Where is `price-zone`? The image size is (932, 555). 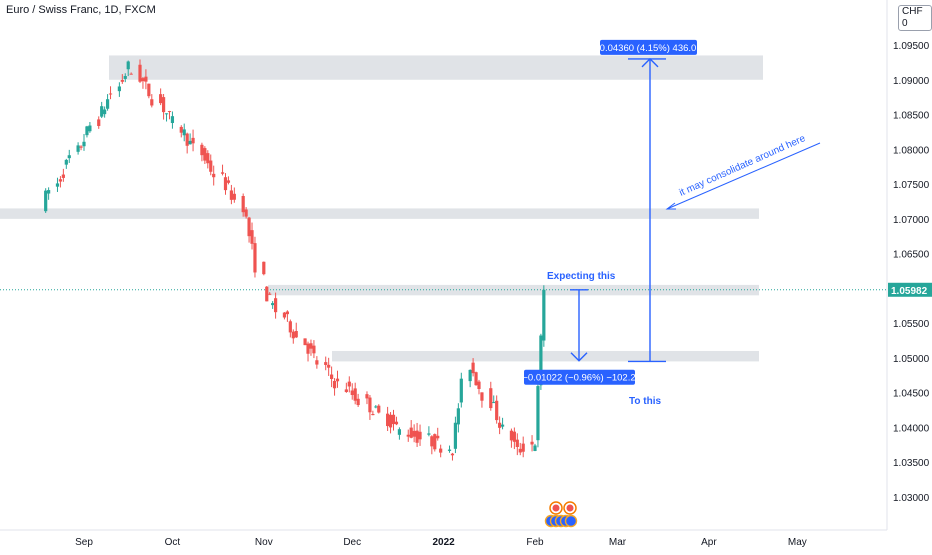 price-zone is located at coordinates (545, 356).